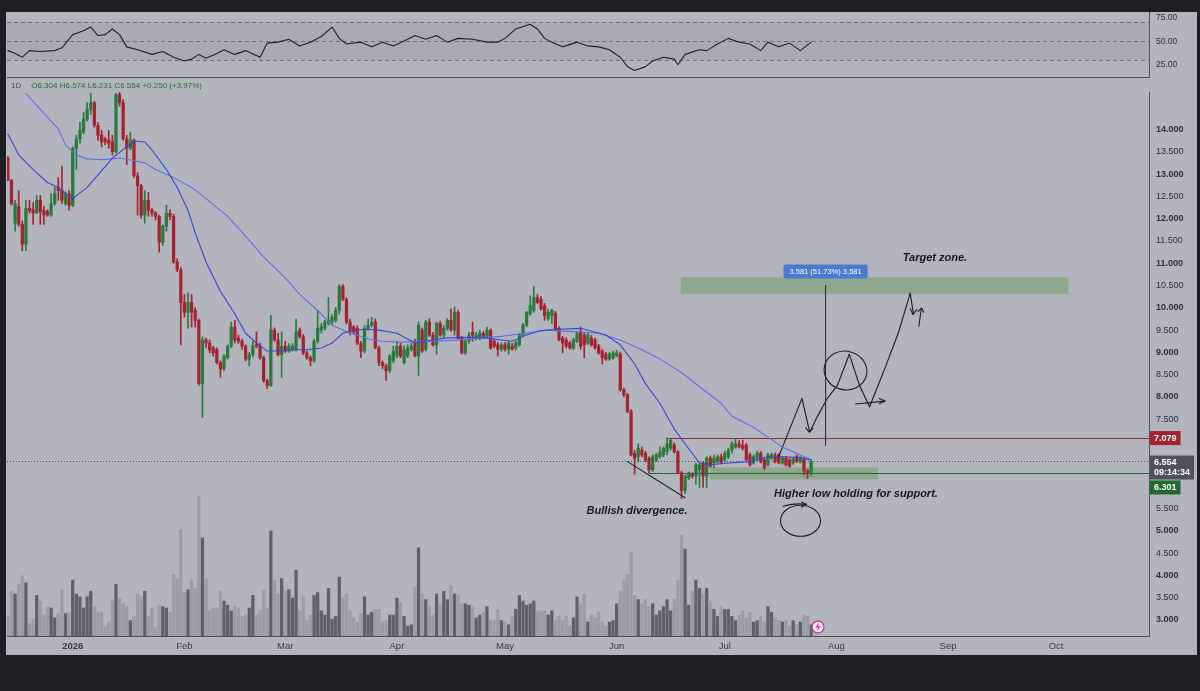  What do you see at coordinates (184, 646) in the screenshot?
I see `x-tick-label: Feb` at bounding box center [184, 646].